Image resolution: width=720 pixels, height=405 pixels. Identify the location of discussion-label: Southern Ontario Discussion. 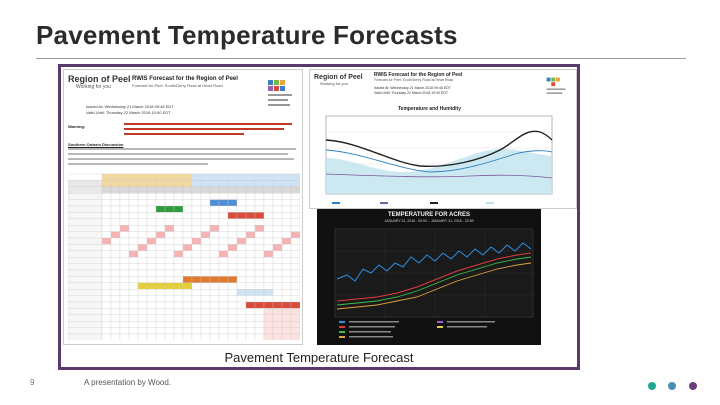
(96, 144).